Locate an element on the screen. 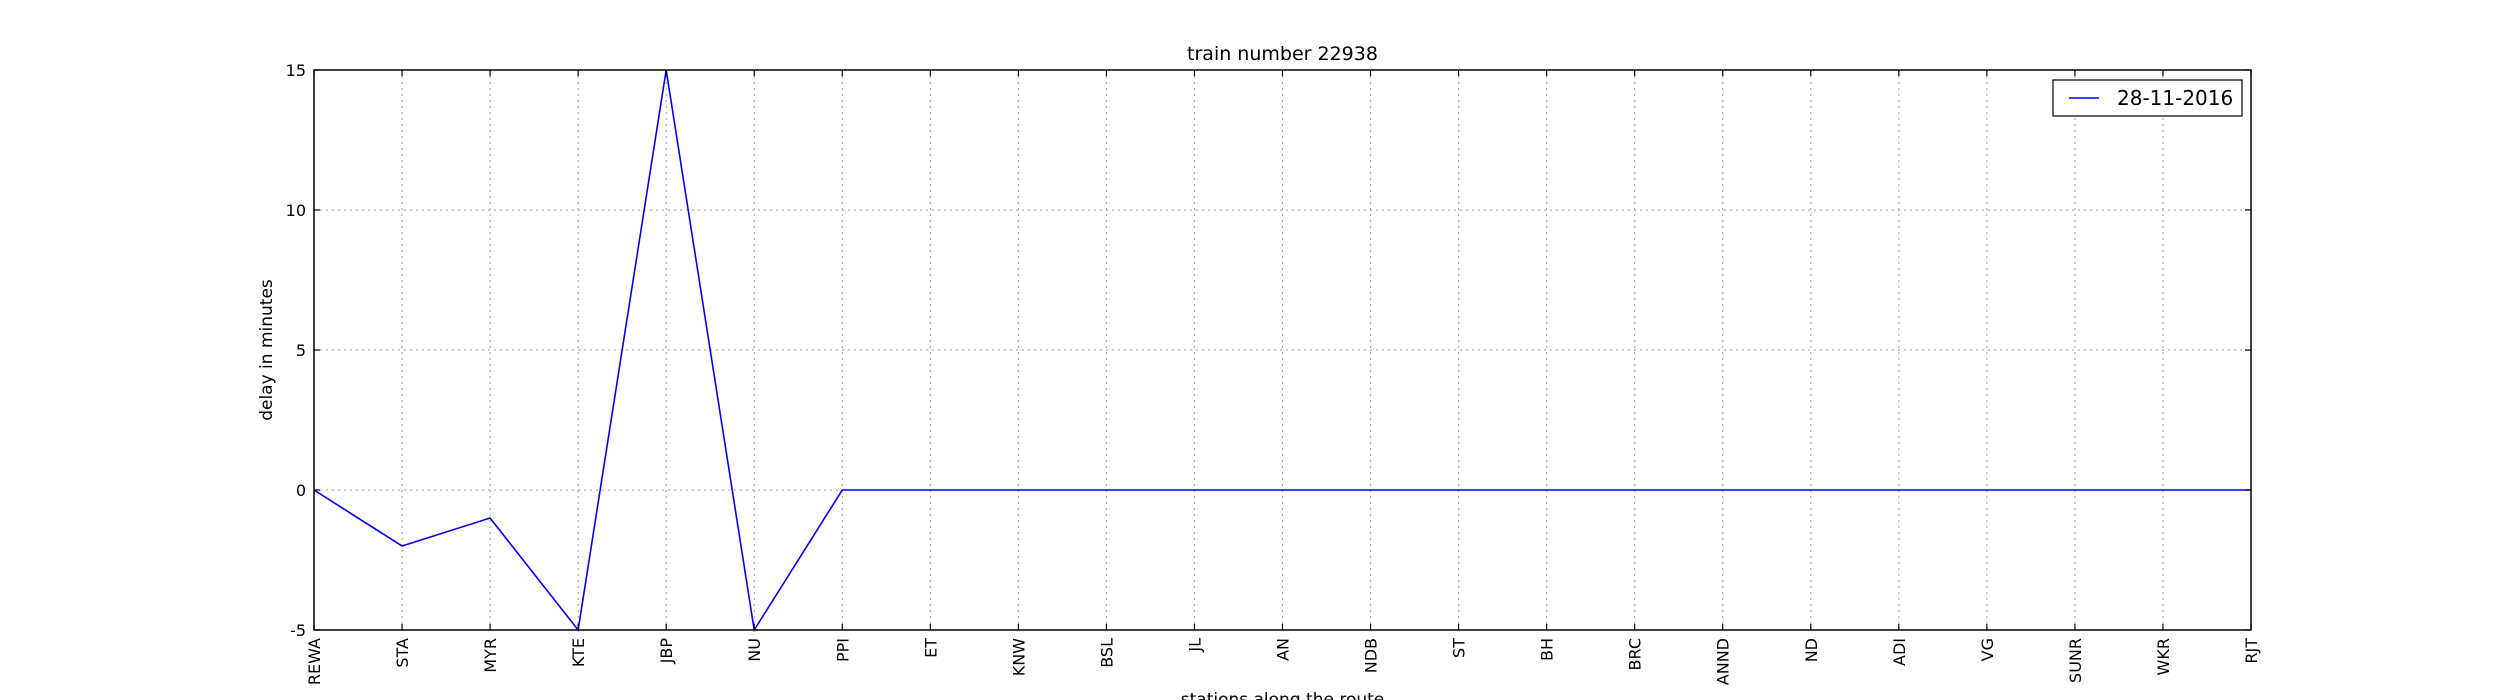  x-tick-label: NDB is located at coordinates (1371, 655).